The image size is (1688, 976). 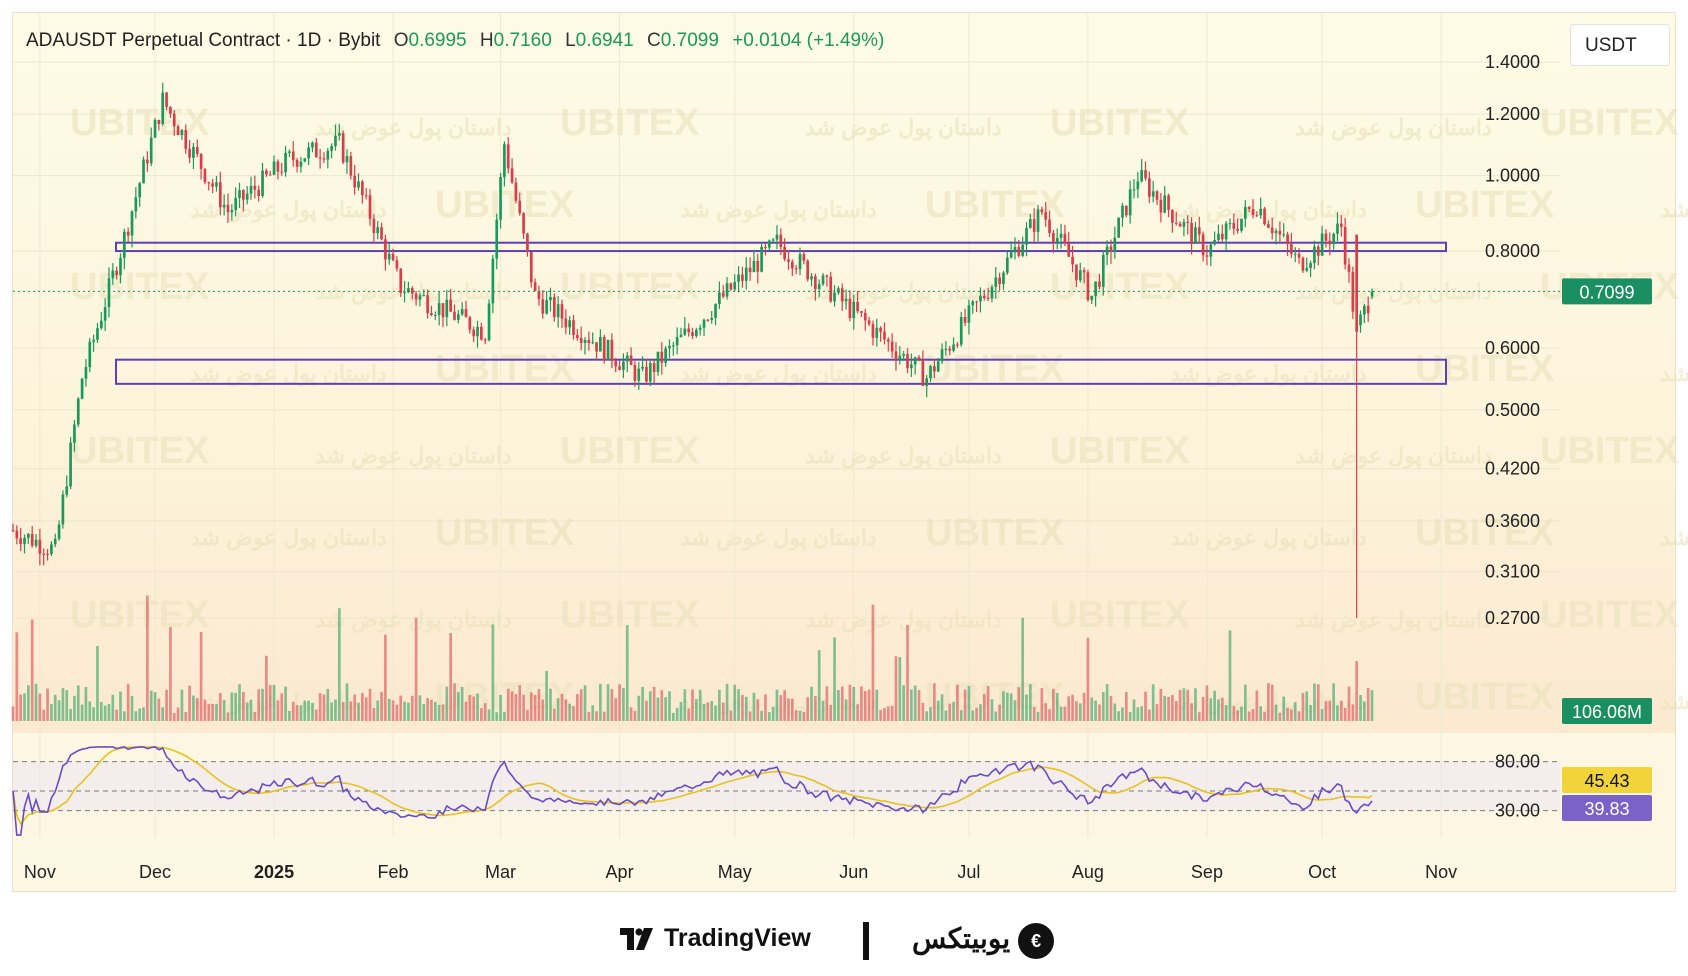 I want to click on x-tick-label: Dec, so click(x=155, y=872).